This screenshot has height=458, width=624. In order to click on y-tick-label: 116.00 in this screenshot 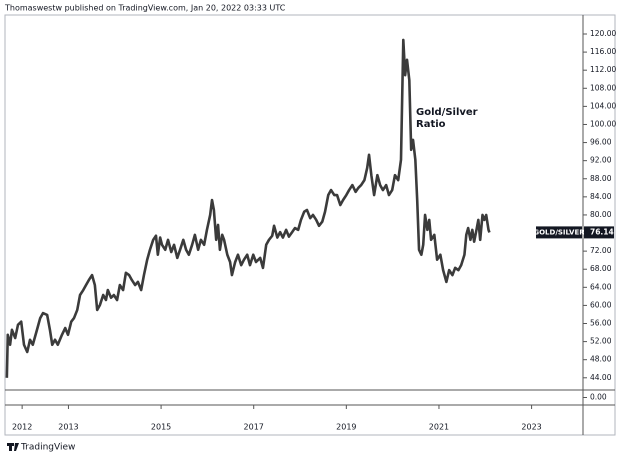, I will do `click(603, 51)`.